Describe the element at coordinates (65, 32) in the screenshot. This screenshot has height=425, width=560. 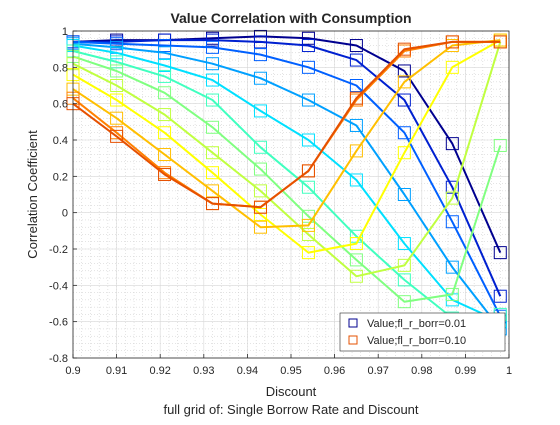
I see `y-tick-label: 1` at that location.